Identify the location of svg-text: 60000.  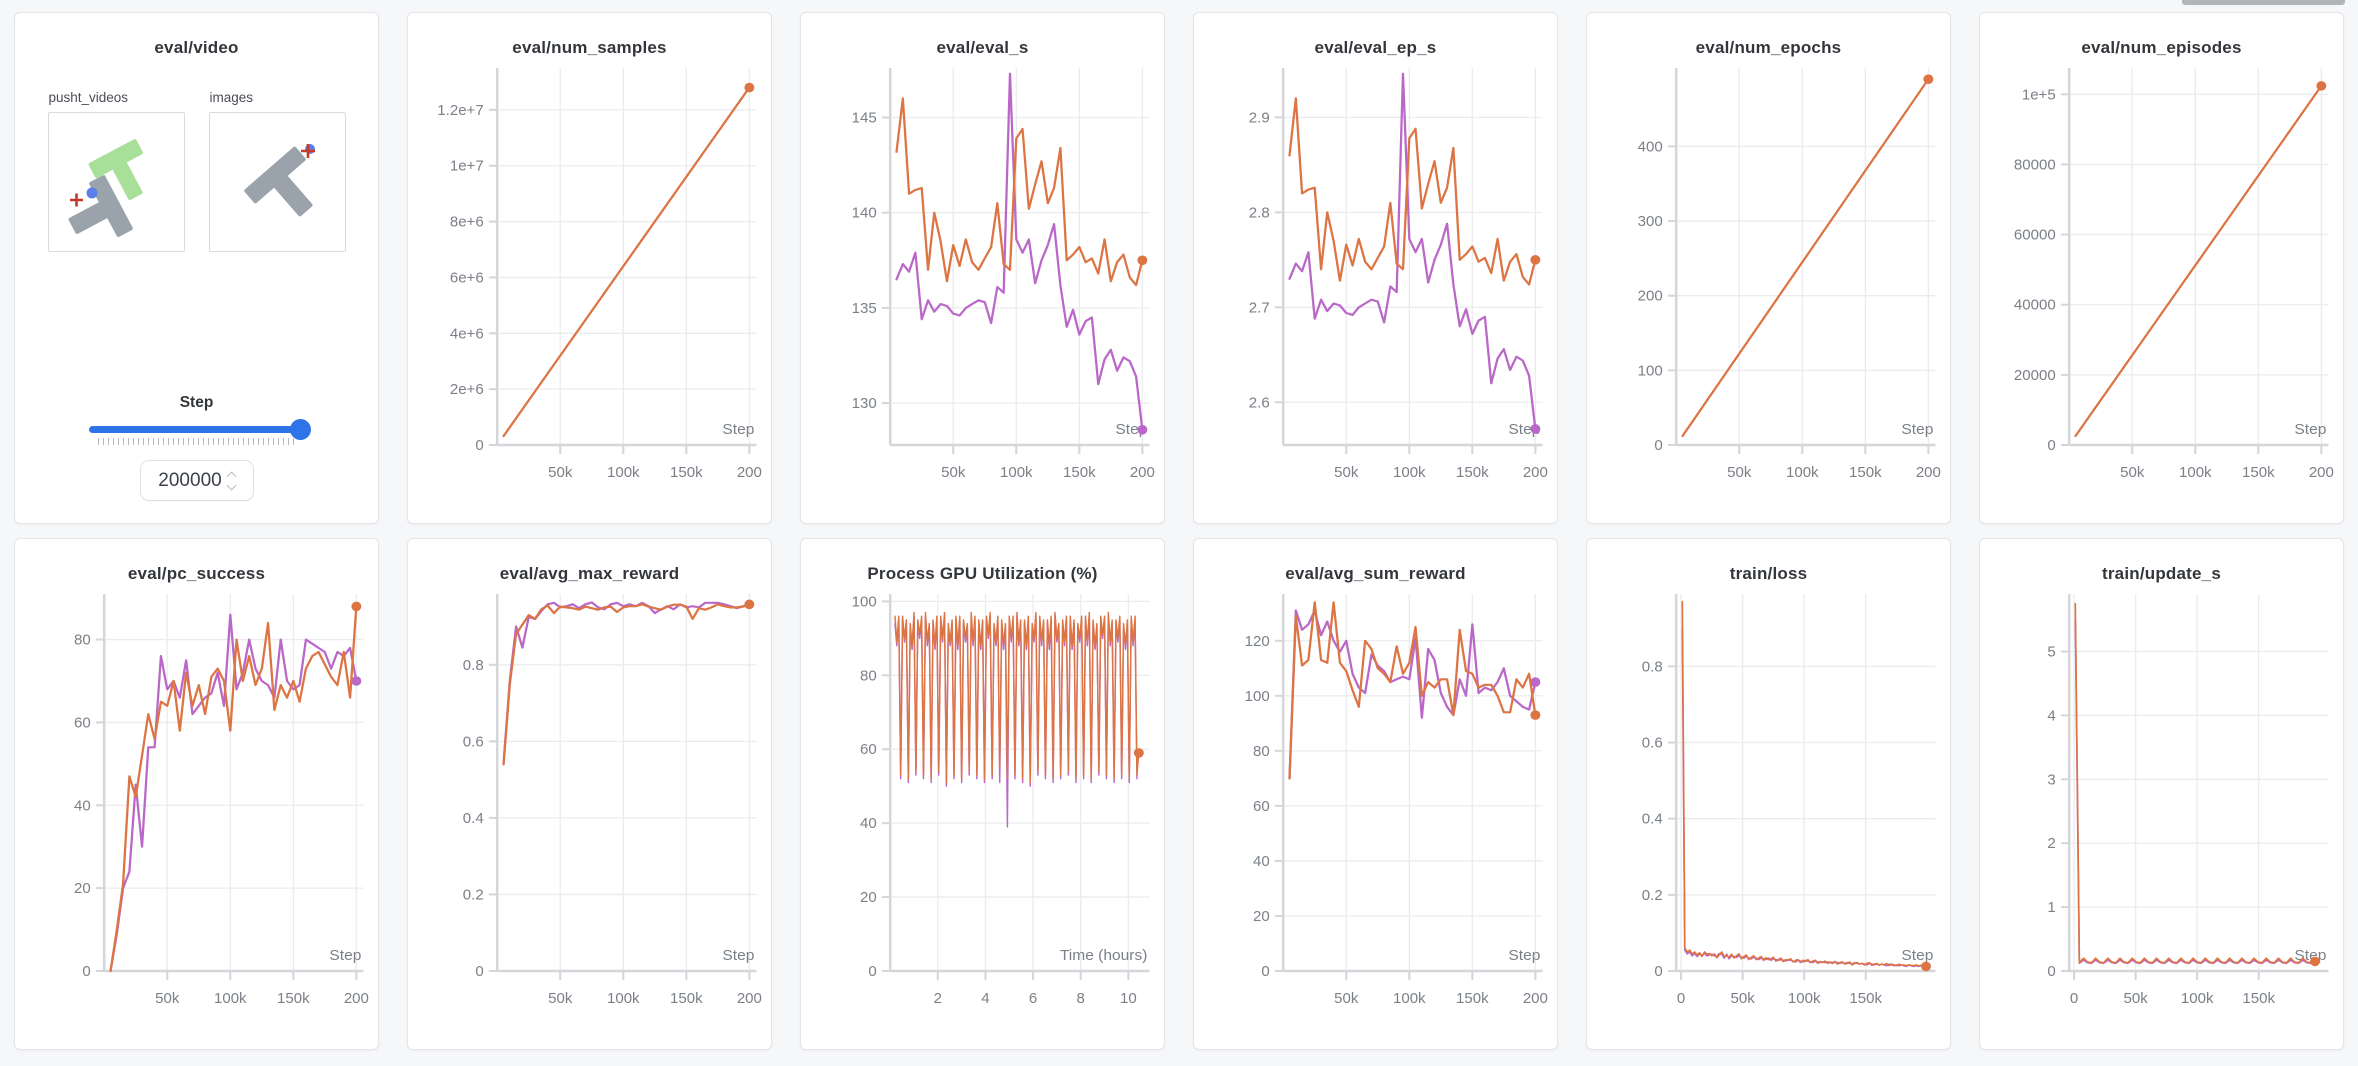
(2035, 236).